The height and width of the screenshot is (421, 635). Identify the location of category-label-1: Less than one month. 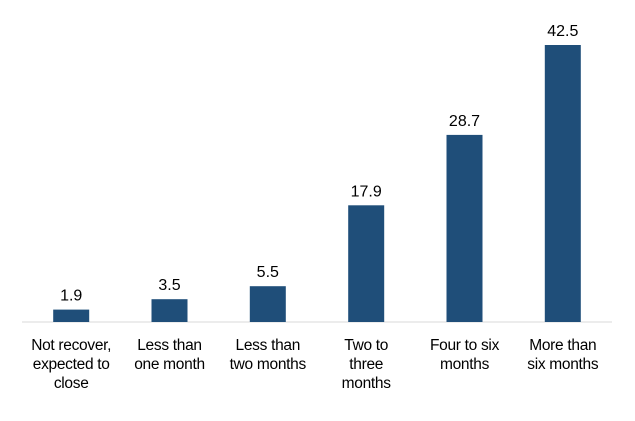
(169, 355).